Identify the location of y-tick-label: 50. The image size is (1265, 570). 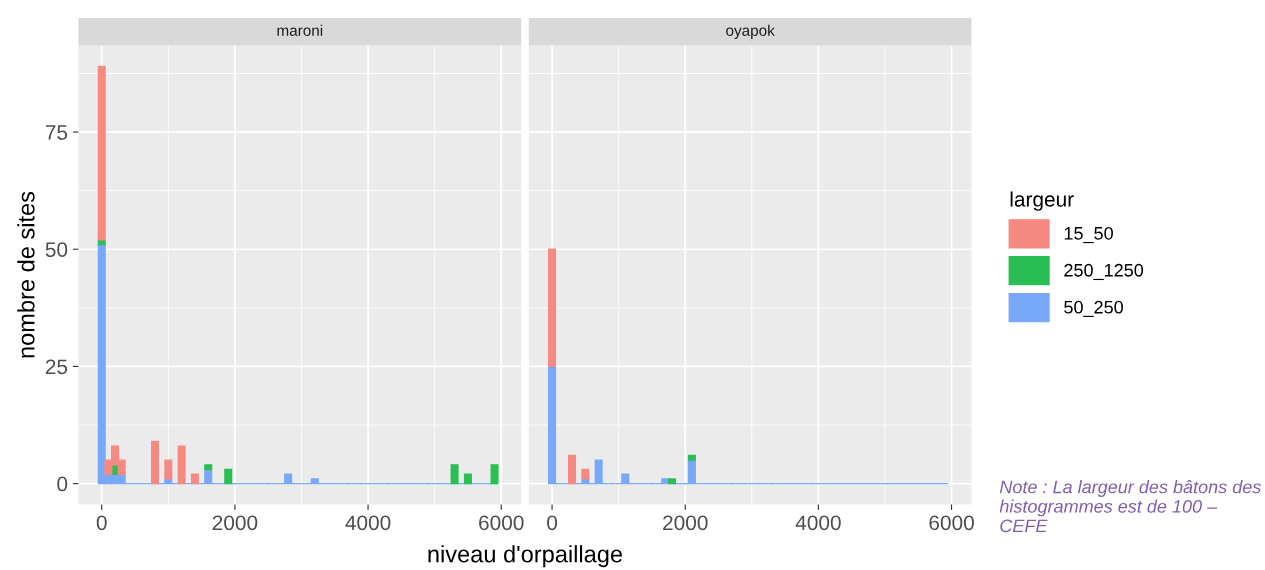
(56, 249).